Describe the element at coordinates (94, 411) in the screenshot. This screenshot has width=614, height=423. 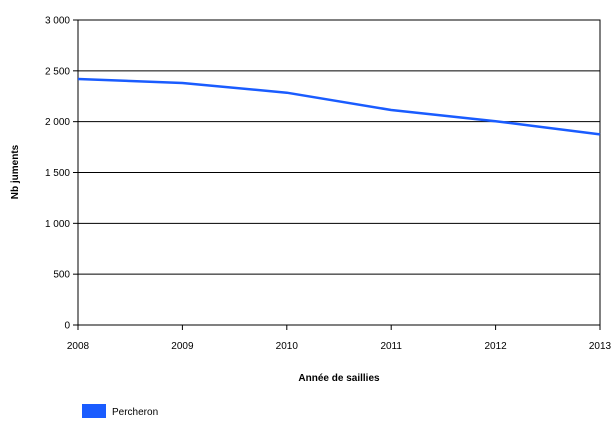
I see `legend-swatch-percheron` at that location.